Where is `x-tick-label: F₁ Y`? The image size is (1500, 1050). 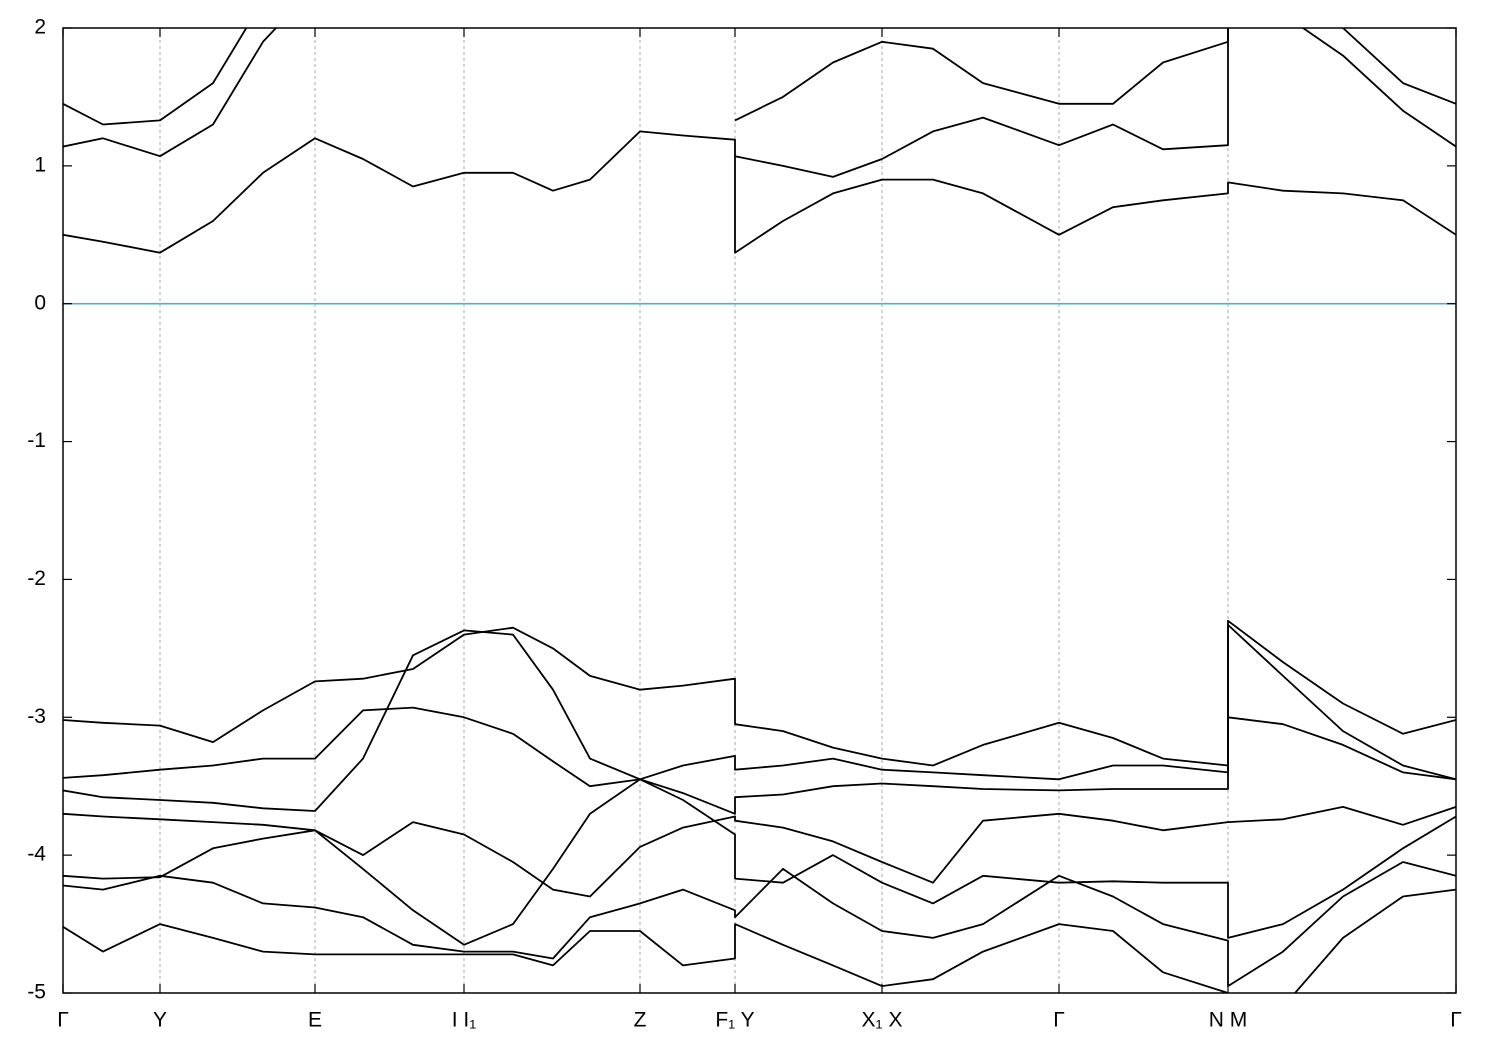
x-tick-label: F₁ Y is located at coordinates (734, 1020).